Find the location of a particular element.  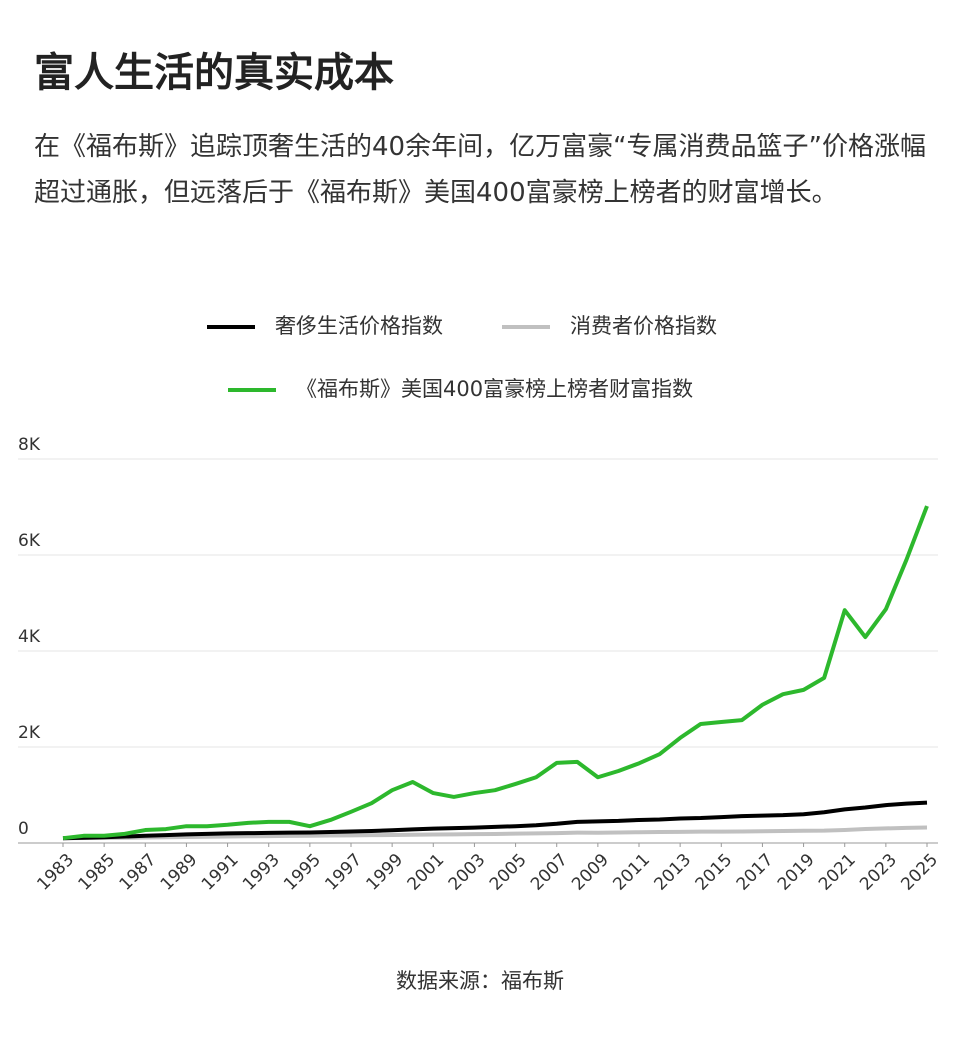

x-tick-label: 1987 is located at coordinates (138, 872).